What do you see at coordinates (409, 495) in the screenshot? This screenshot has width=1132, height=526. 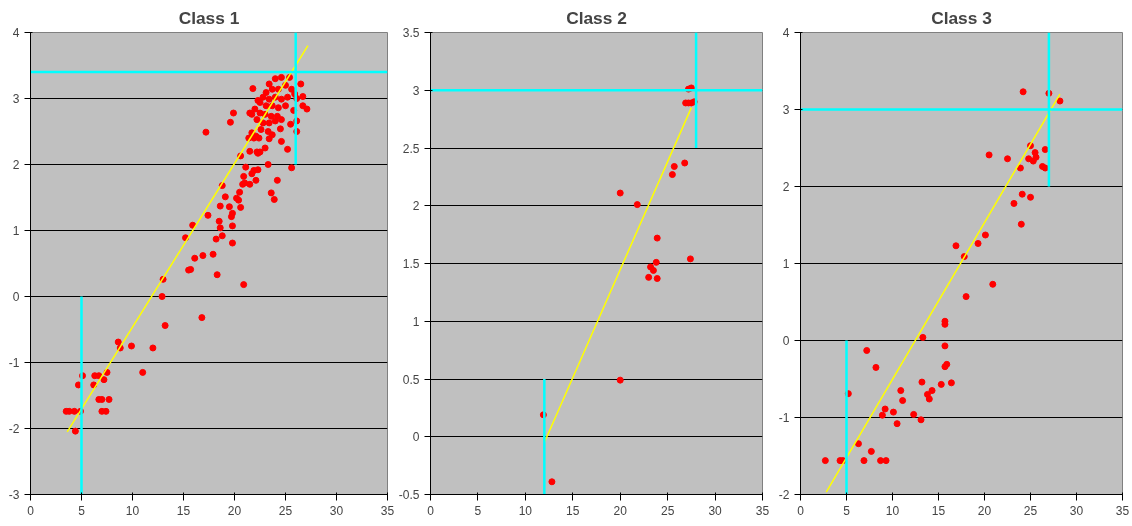 I see `y-tick-label: -0.5` at bounding box center [409, 495].